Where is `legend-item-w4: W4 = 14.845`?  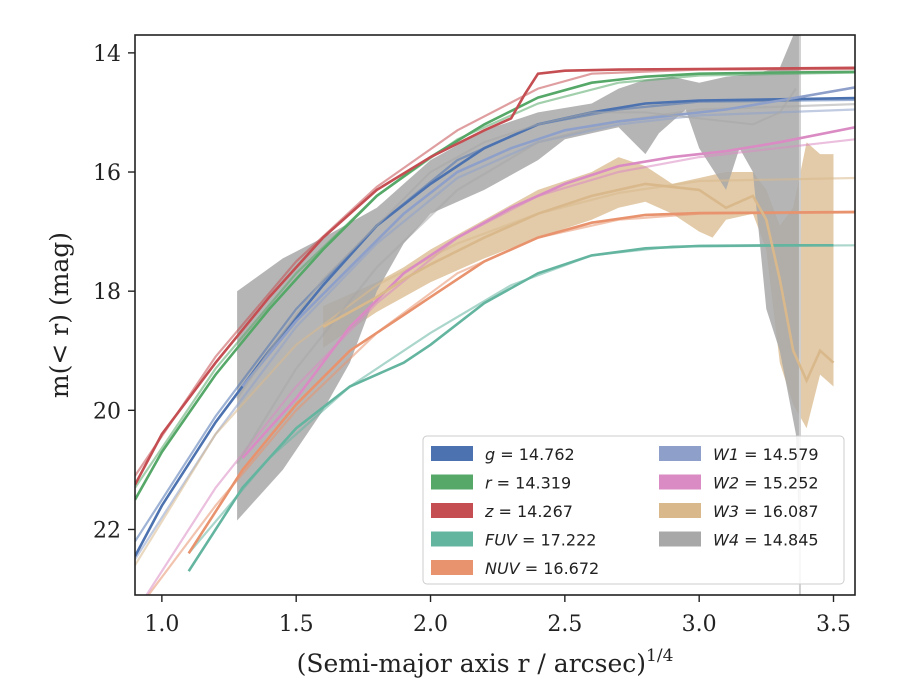 legend-item-w4: W4 = 14.845 is located at coordinates (739, 540).